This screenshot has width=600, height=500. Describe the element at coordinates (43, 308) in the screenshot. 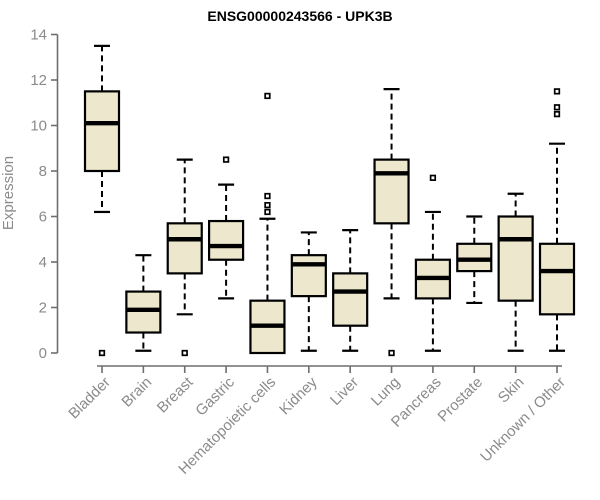

I see `y-tick-label: 2` at that location.